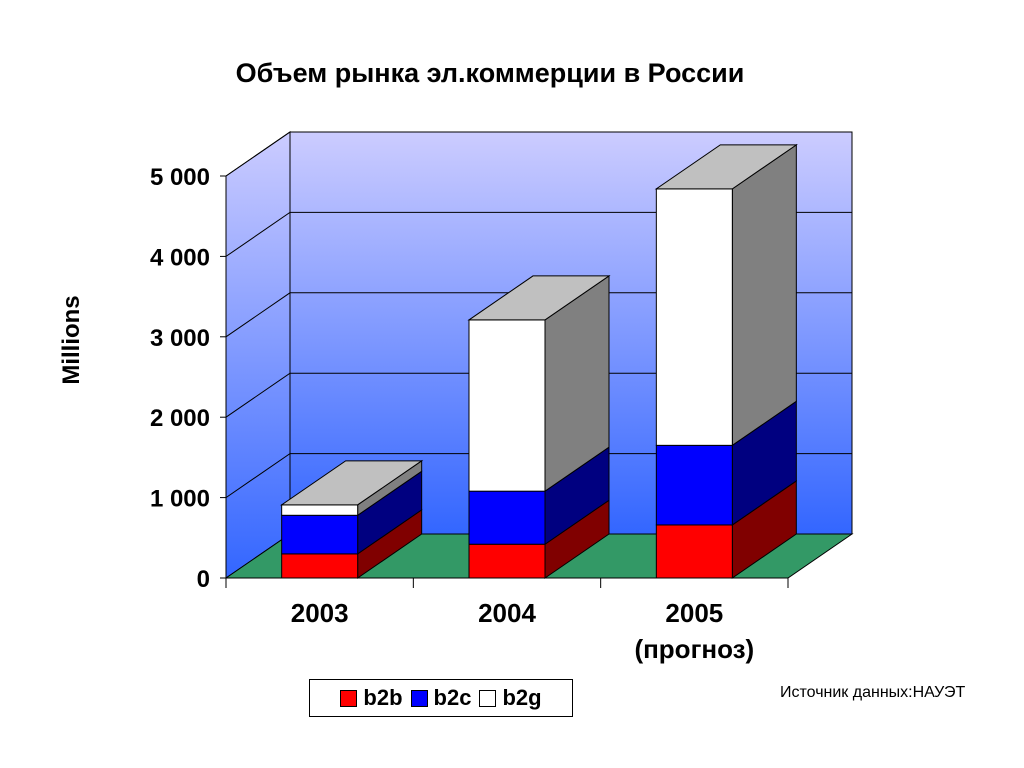  I want to click on legend-item-b2b: b2b, so click(371, 698).